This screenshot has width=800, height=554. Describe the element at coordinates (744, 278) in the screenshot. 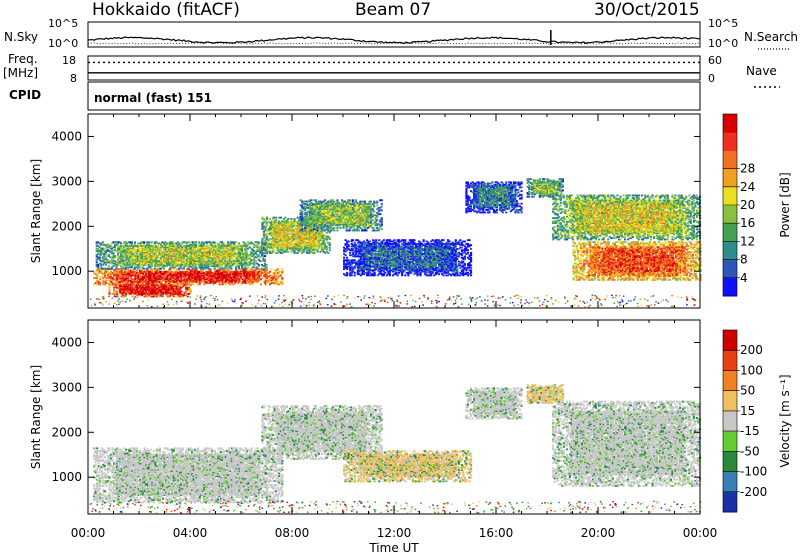

I see `power-colorbar-label: 4` at that location.